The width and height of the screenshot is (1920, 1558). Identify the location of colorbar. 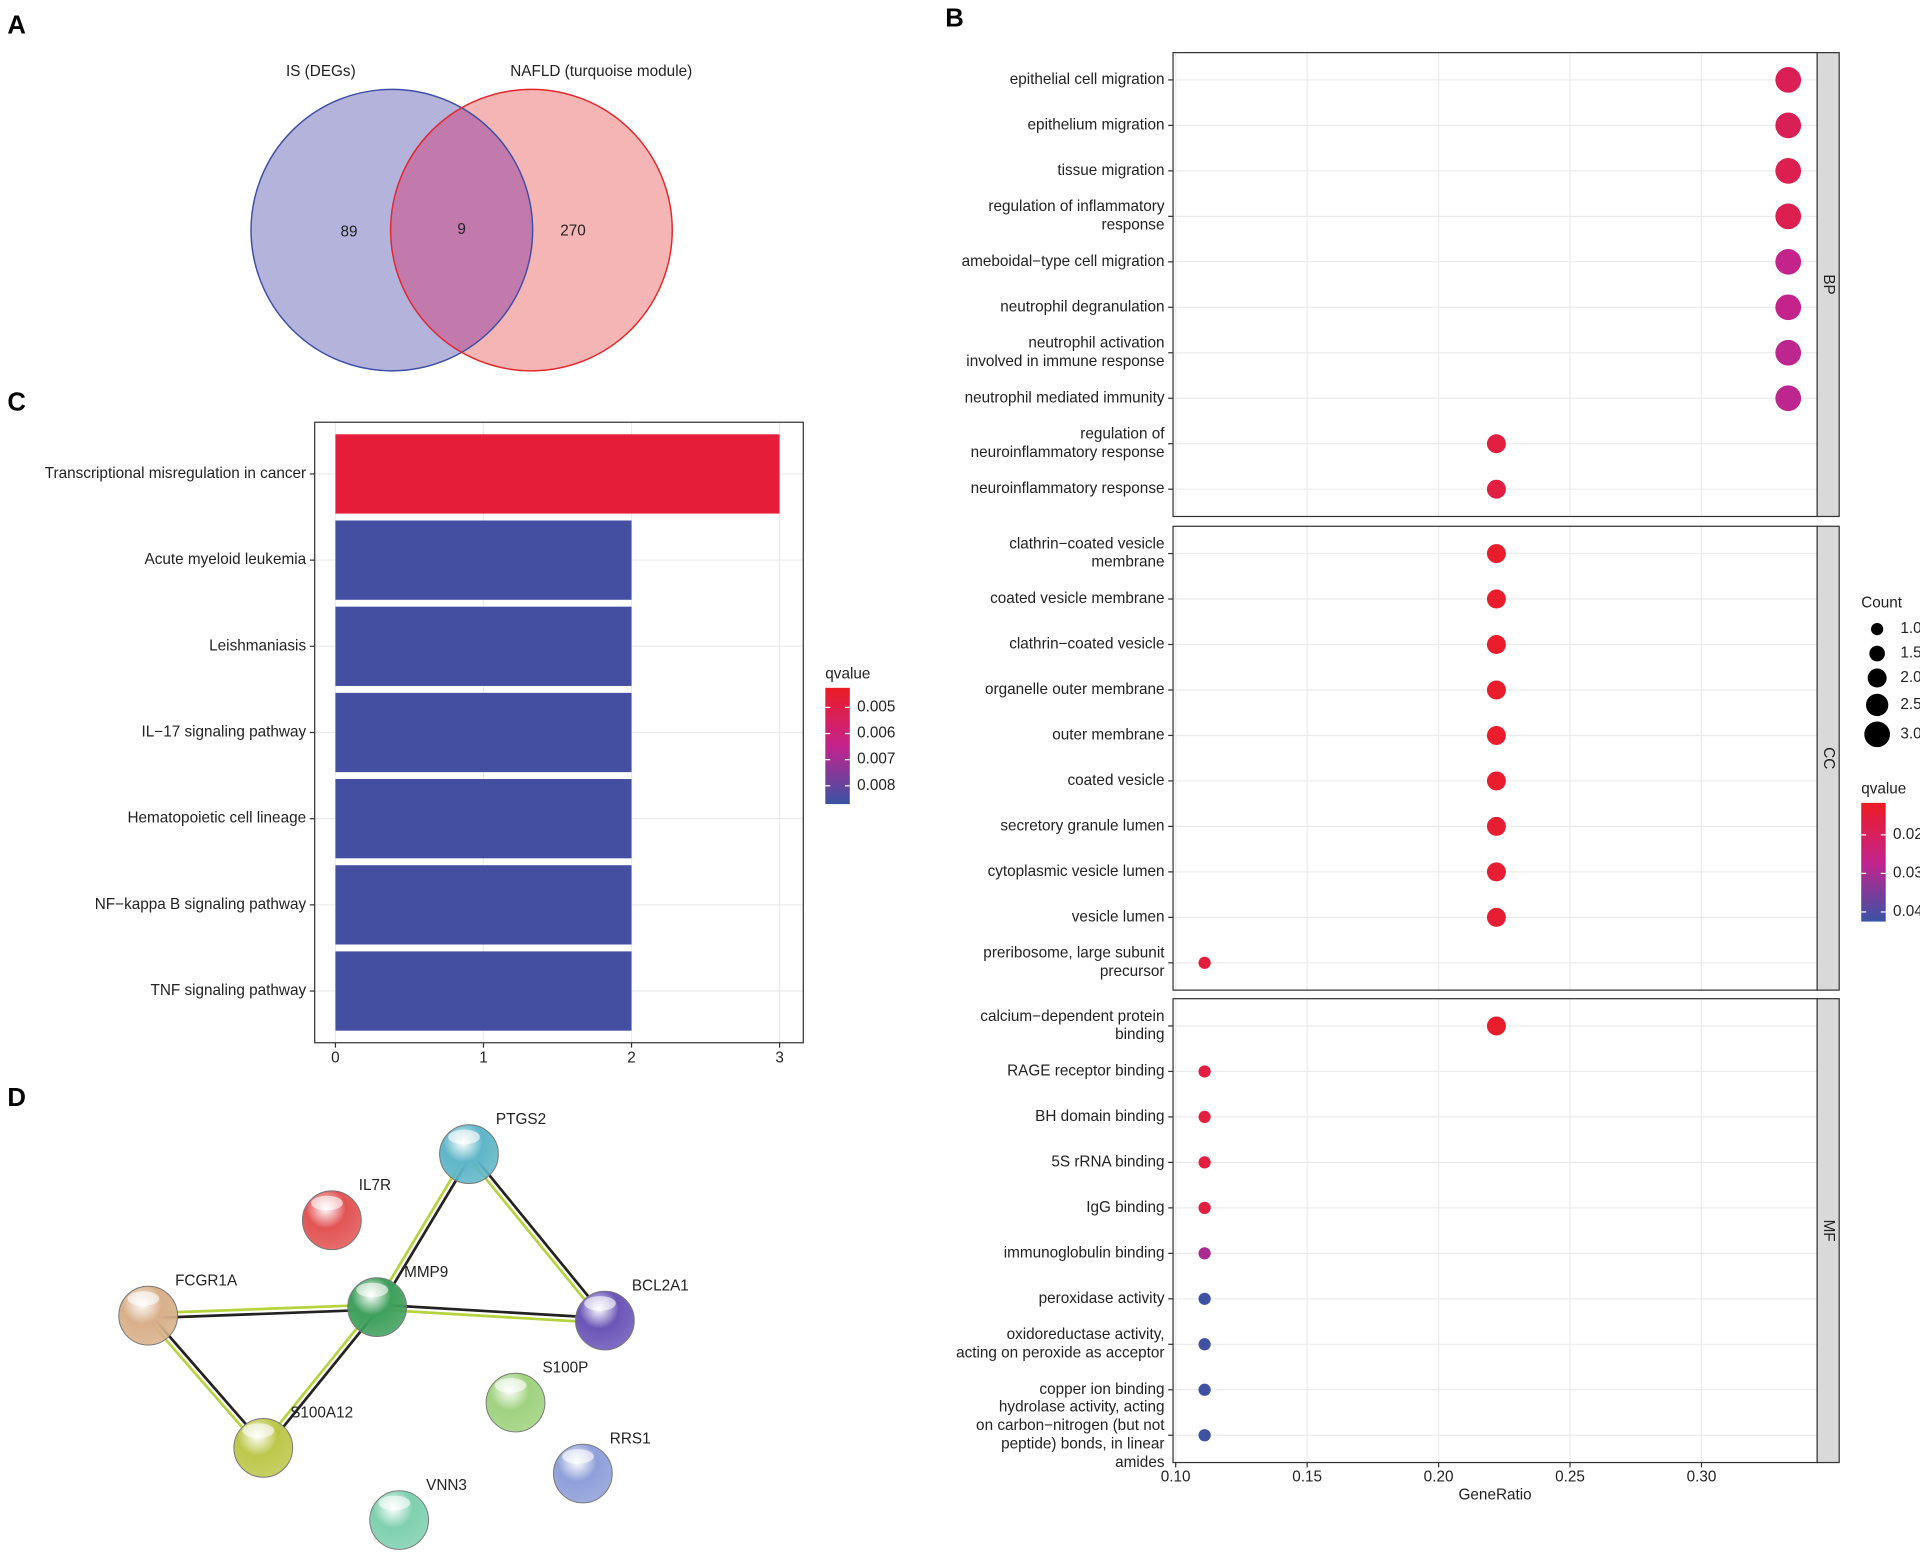
(837, 746).